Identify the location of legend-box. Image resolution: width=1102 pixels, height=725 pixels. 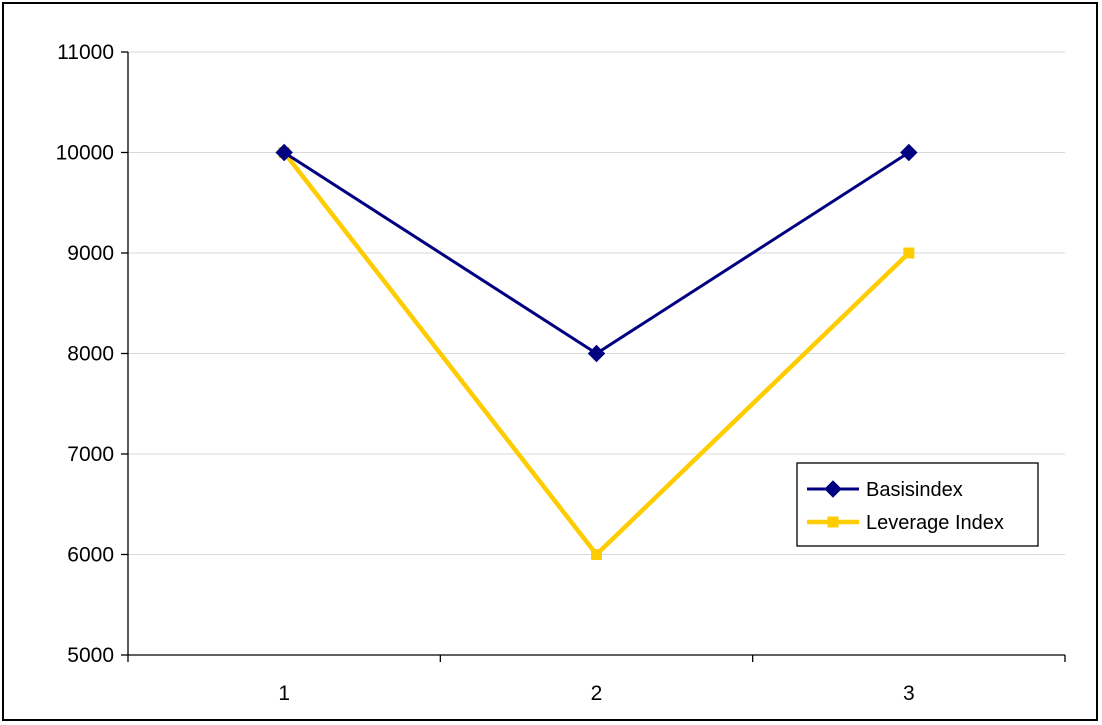
(917, 504).